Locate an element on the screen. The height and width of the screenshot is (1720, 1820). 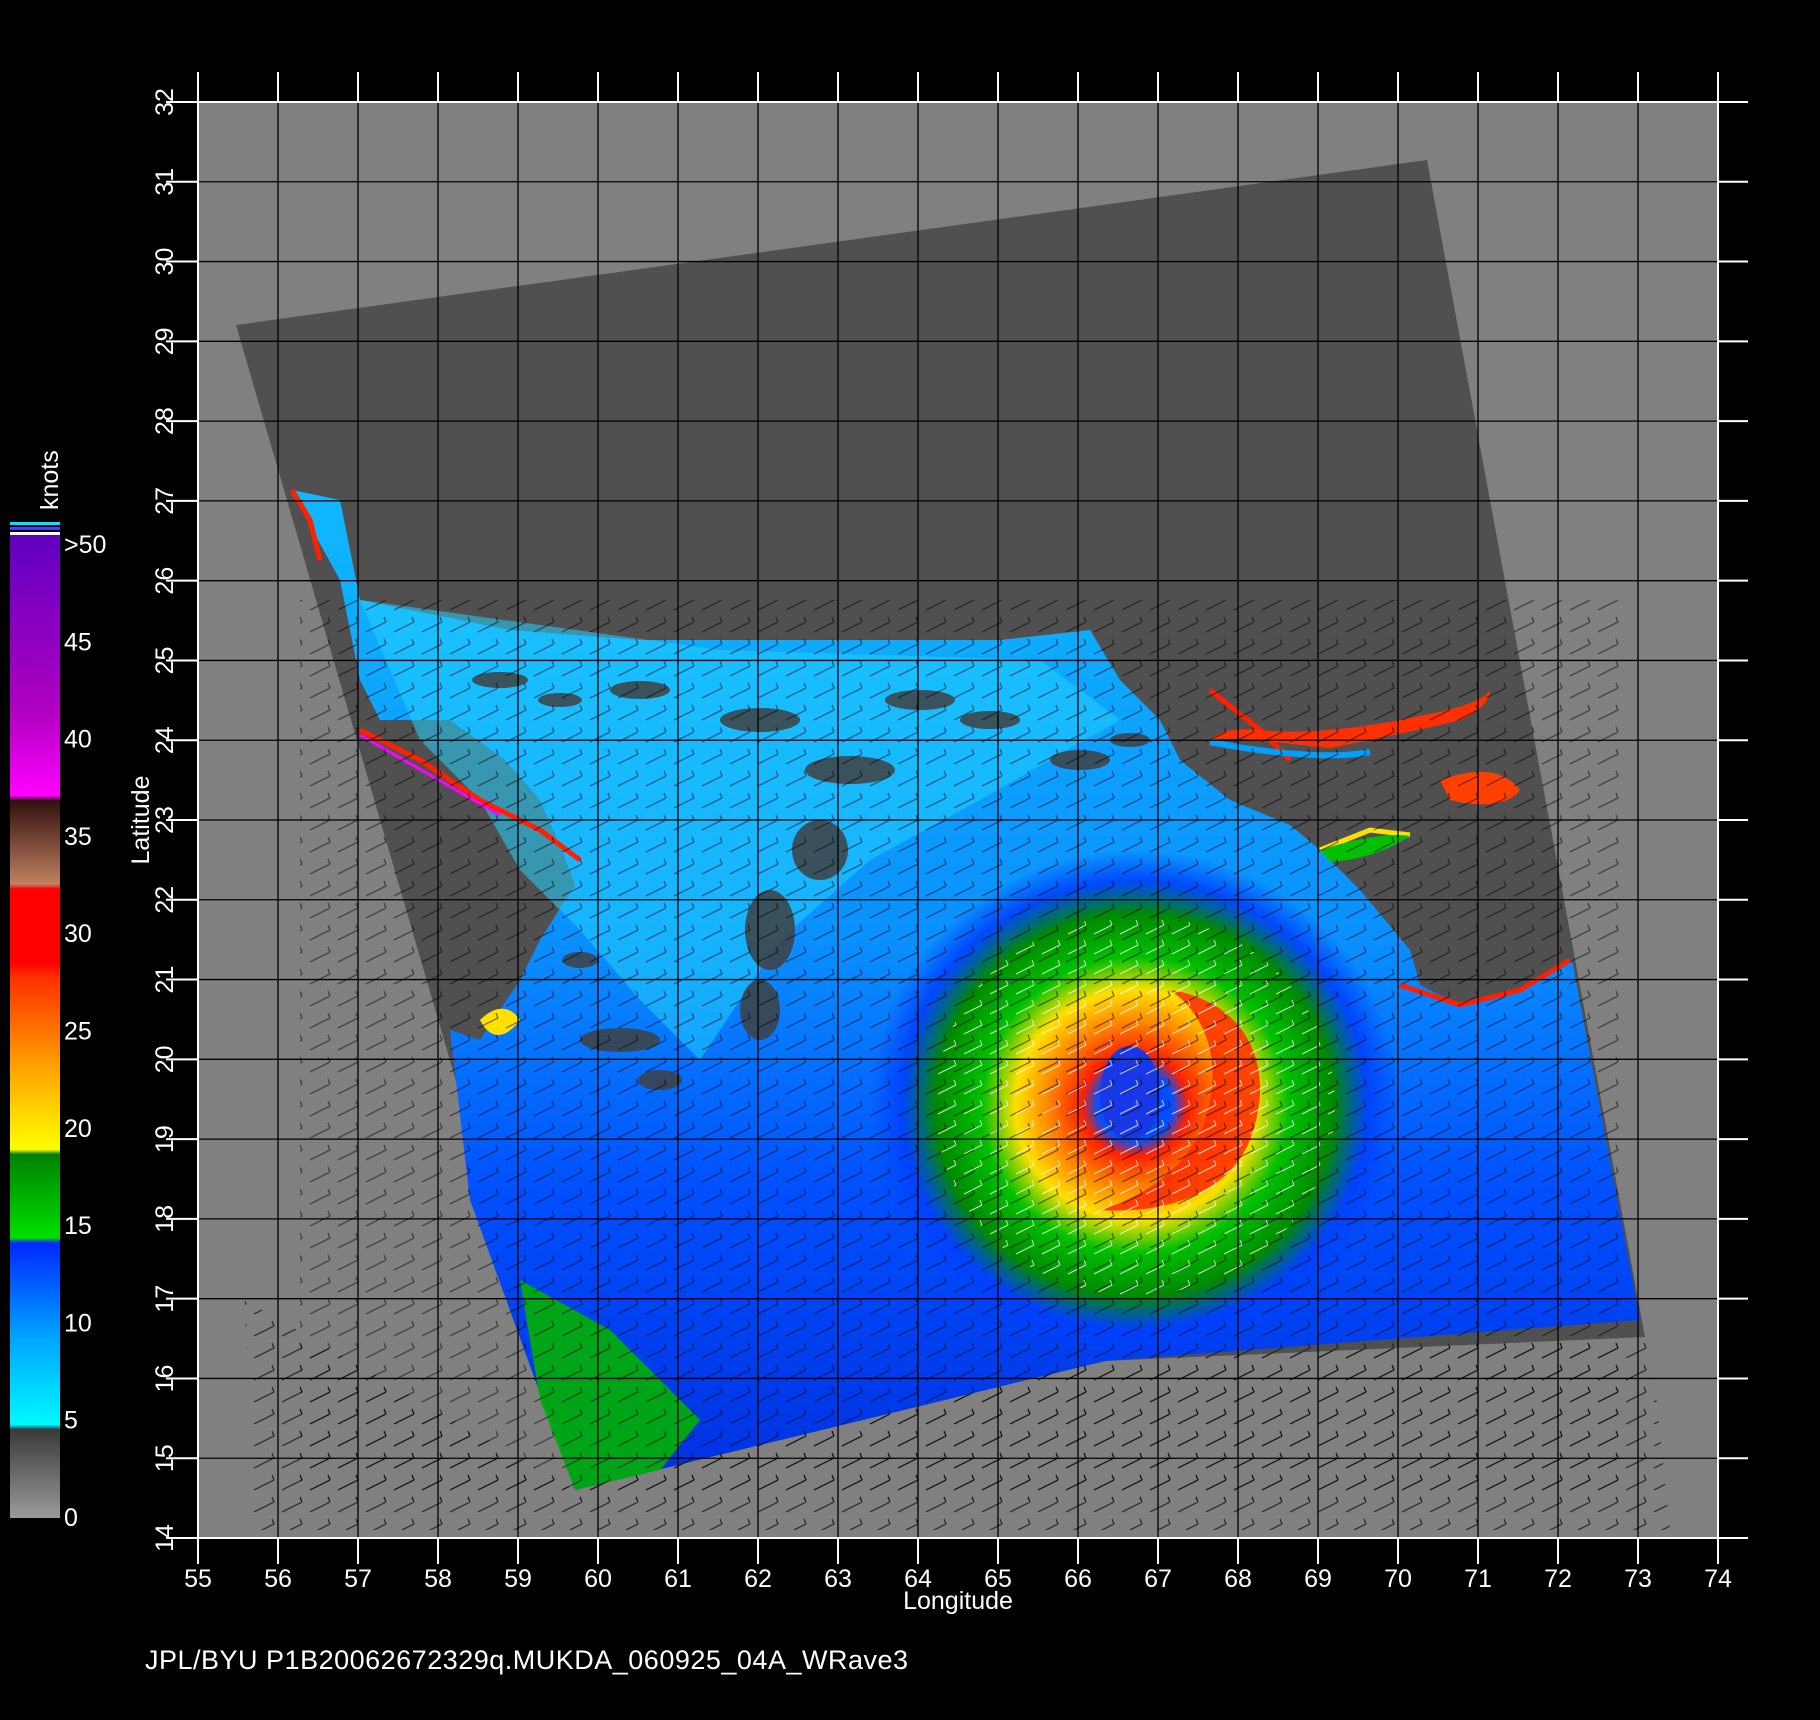
lon-tick-label: 55 is located at coordinates (198, 1579).